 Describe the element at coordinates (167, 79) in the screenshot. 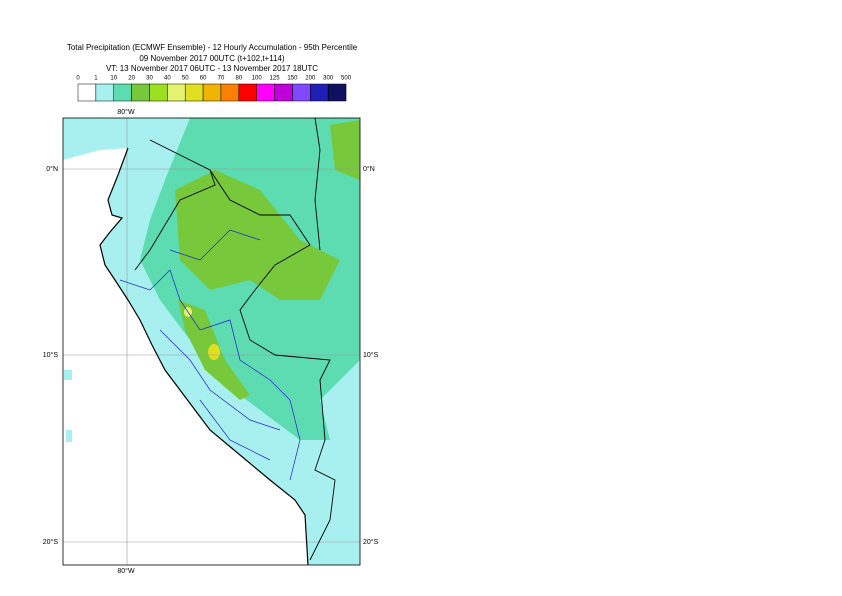

I see `colorbar-label: 40` at that location.